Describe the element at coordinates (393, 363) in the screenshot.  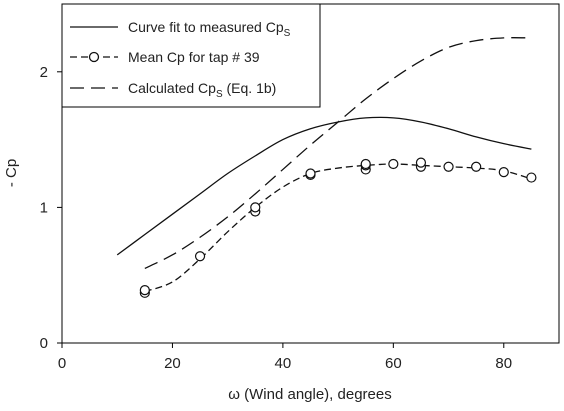
I see `x-tick-label: 60` at that location.